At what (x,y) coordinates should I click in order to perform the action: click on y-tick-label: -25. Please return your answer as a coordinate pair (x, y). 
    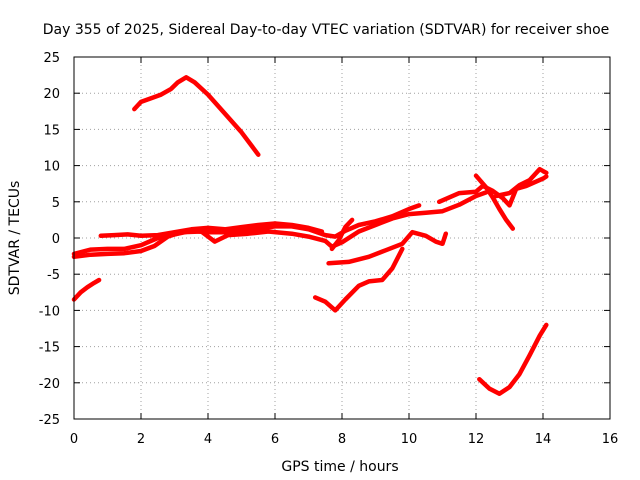
    Looking at the image, I should click on (49, 420).